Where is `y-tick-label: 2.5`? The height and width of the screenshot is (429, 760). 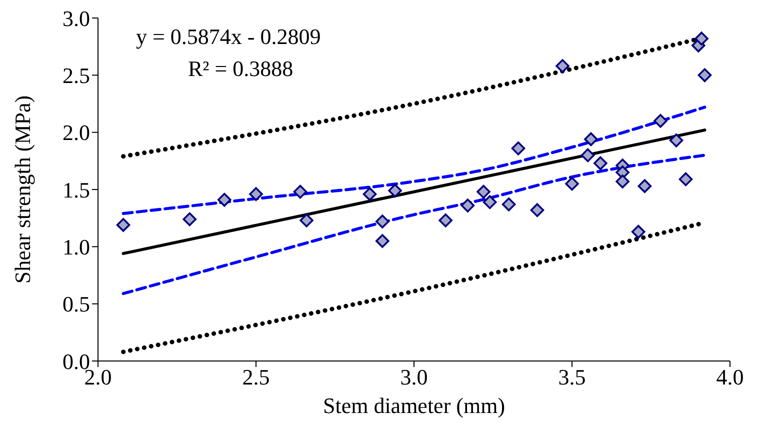
y-tick-label: 2.5 is located at coordinates (76, 75).